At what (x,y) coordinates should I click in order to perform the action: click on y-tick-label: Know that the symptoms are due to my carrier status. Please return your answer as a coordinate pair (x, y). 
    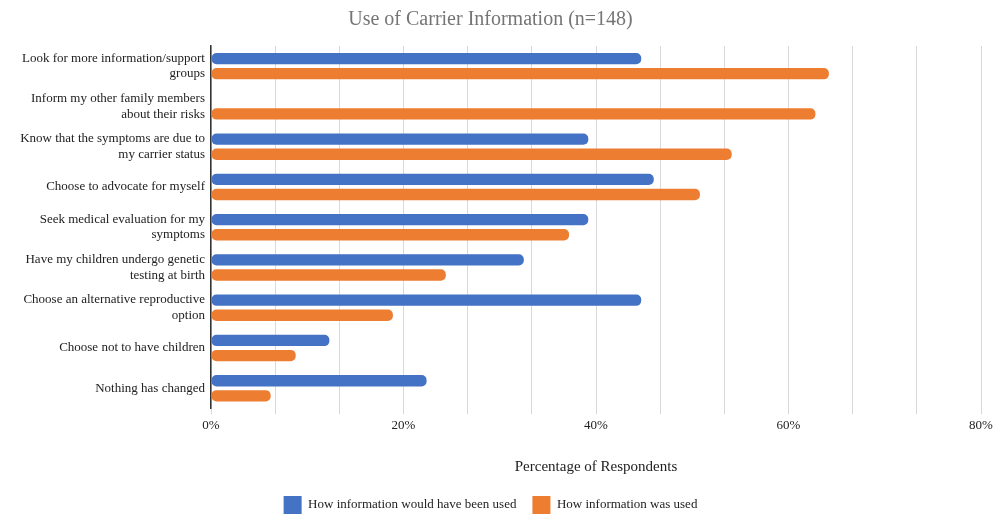
    Looking at the image, I should click on (112, 145).